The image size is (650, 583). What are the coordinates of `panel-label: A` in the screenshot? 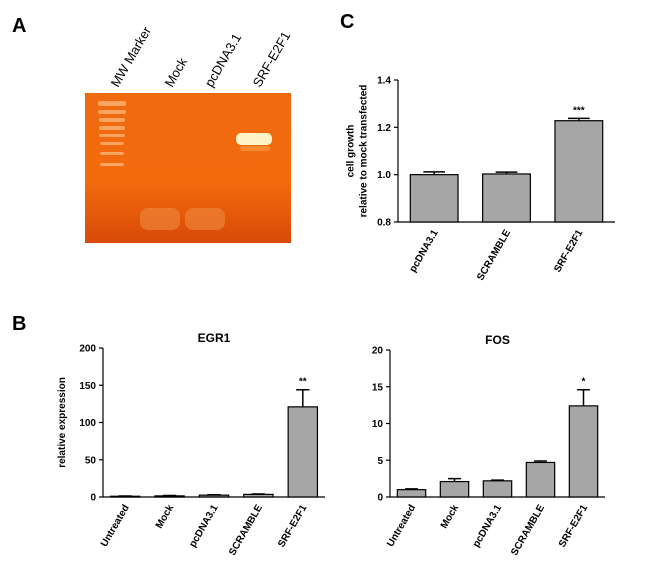 It's located at (19, 26).